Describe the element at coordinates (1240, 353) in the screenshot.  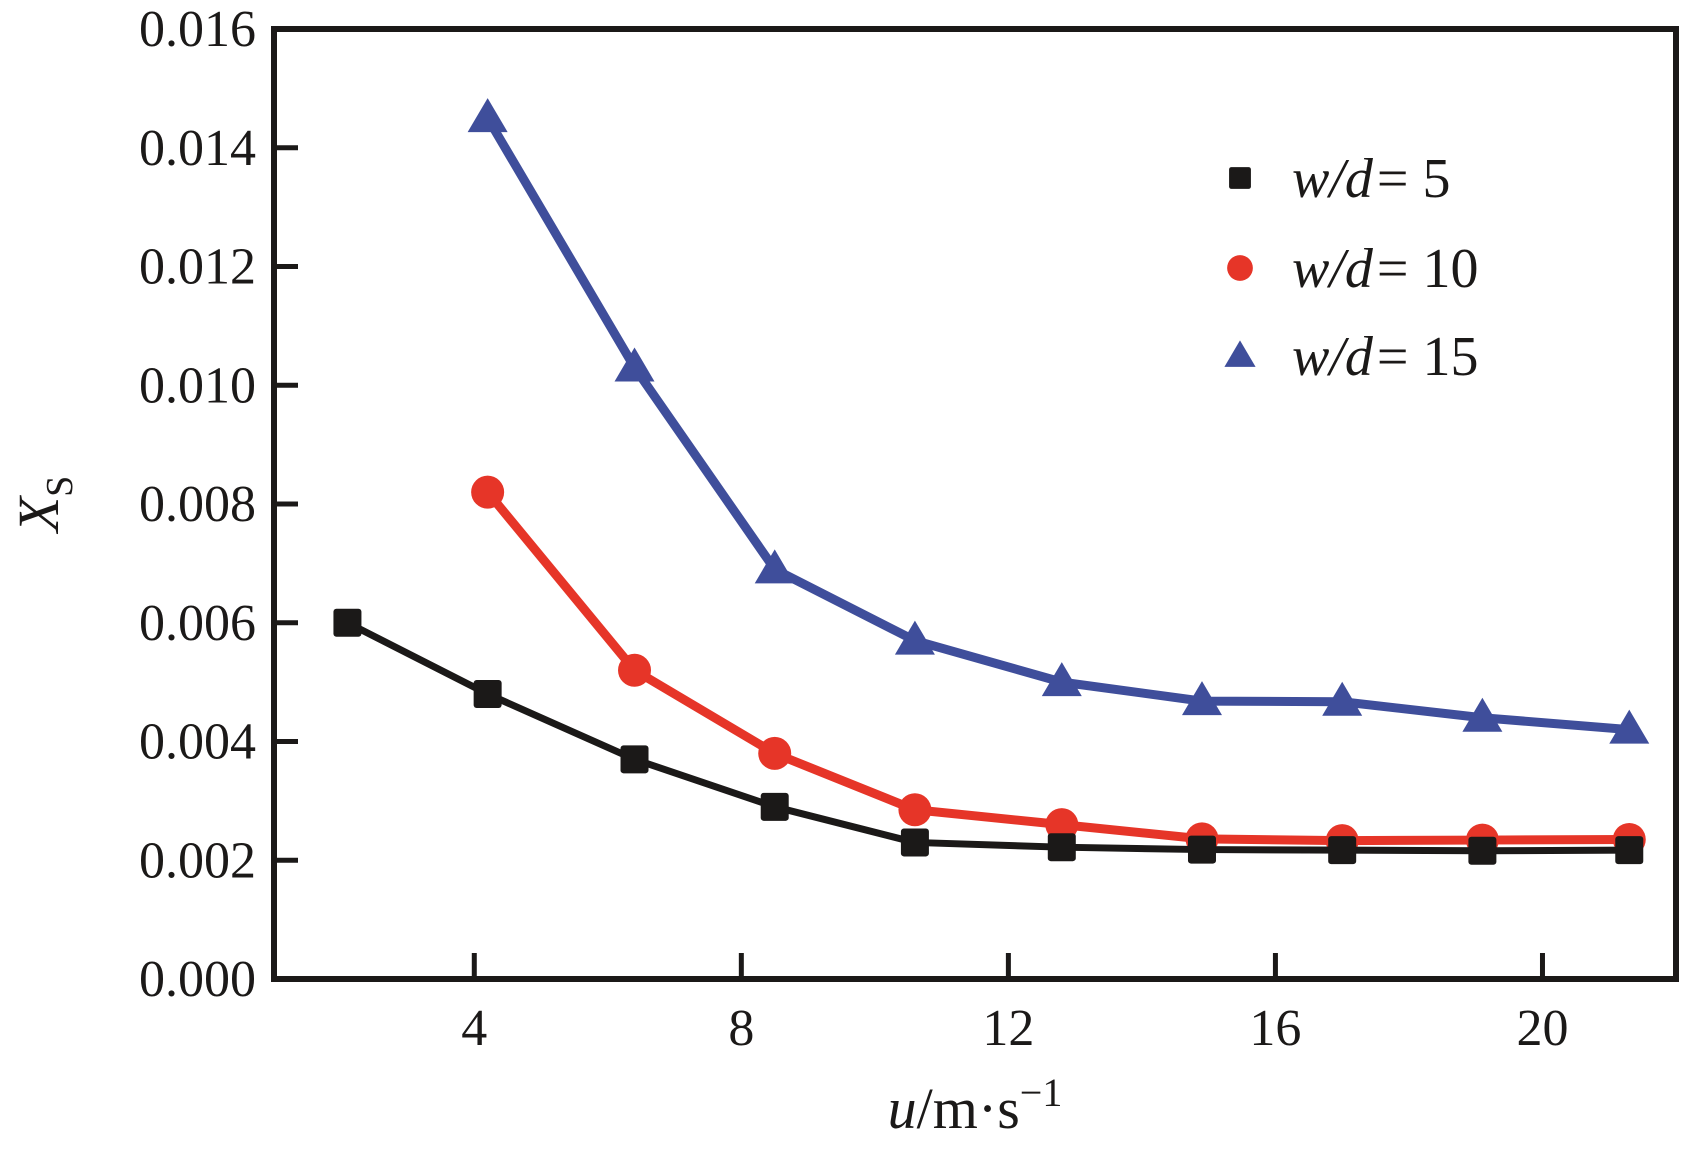
I see `legend-marker-triangle` at that location.